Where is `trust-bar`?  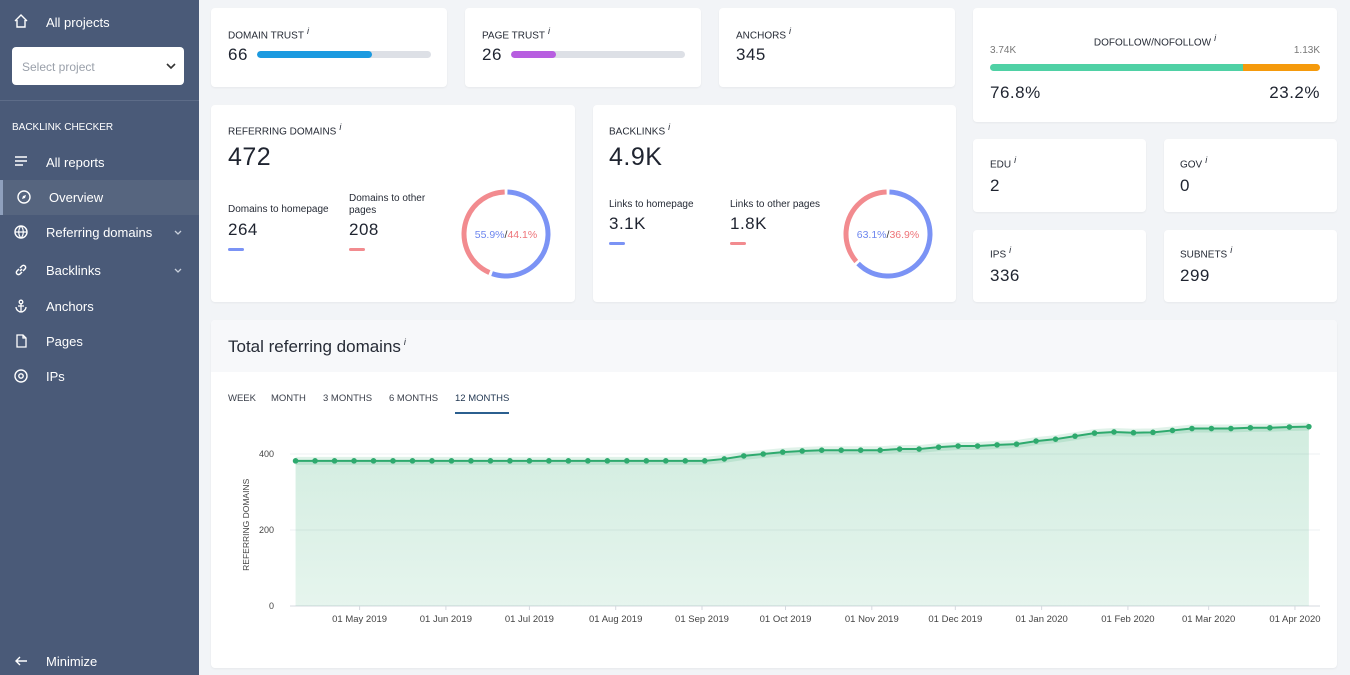
trust-bar is located at coordinates (314, 54).